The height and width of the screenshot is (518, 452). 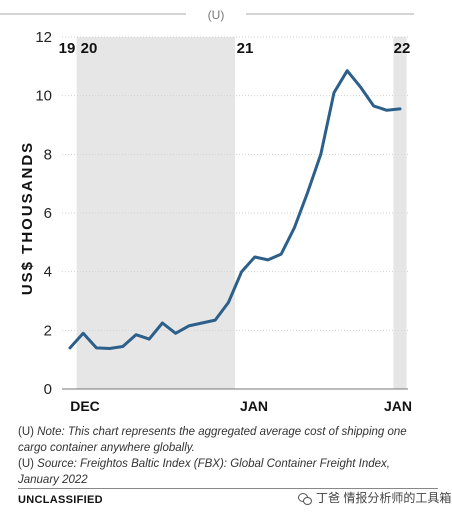 What do you see at coordinates (48, 213) in the screenshot?
I see `y-tick-label-6: 6` at bounding box center [48, 213].